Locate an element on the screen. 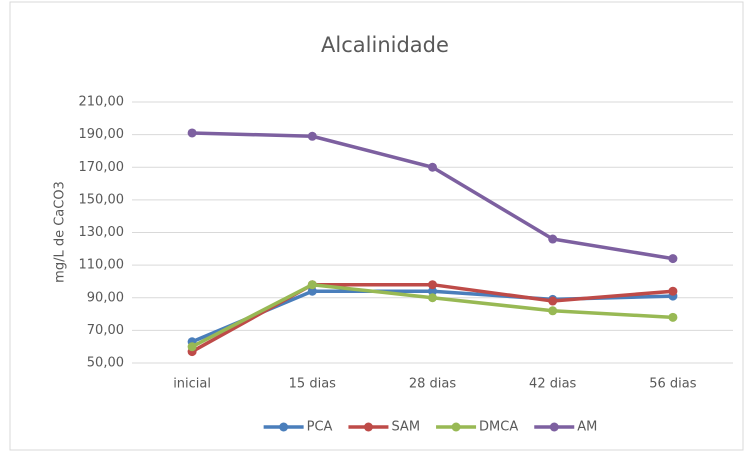 The image size is (745, 456). y-tick-label: 110,00 is located at coordinates (102, 265).